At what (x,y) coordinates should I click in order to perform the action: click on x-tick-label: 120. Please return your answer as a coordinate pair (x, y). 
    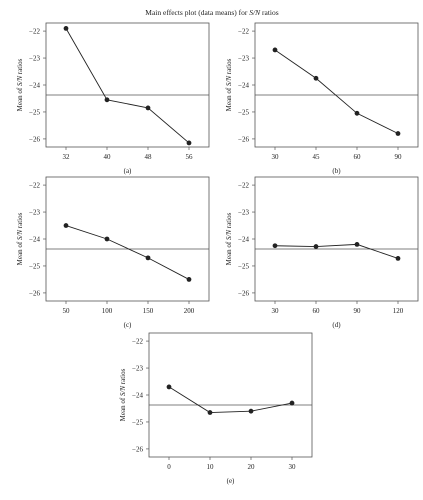
    Looking at the image, I should click on (398, 311).